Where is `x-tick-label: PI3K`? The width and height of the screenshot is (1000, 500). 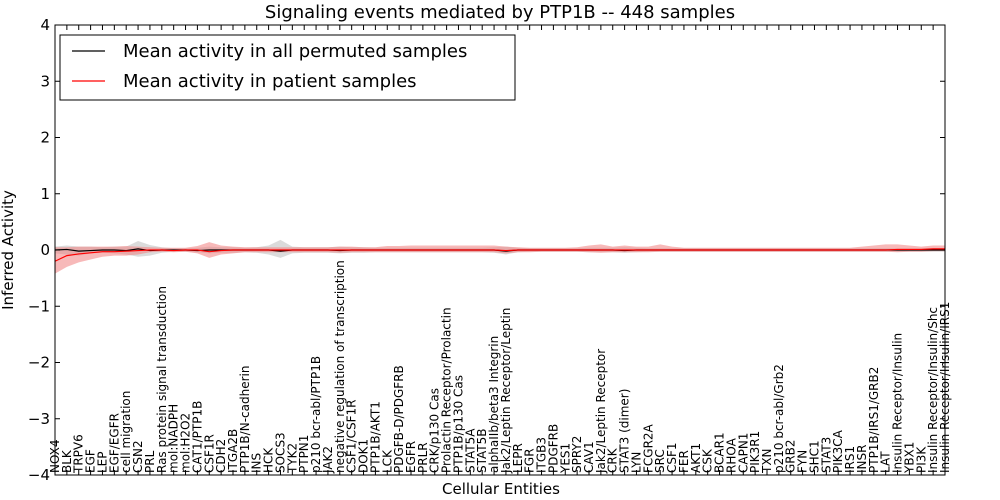 x-tick-label: PI3K is located at coordinates (921, 459).